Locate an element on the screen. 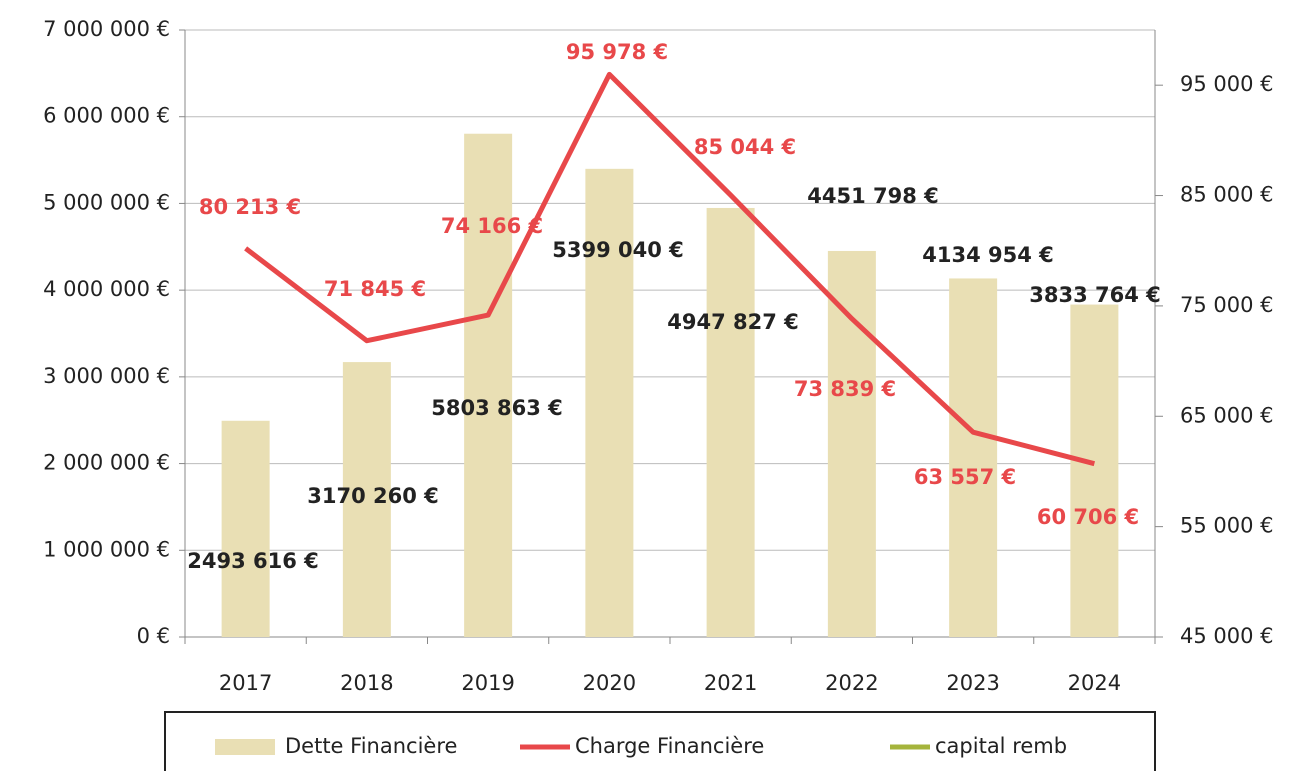  y-tick-label: 6 000 000 € is located at coordinates (106, 116).